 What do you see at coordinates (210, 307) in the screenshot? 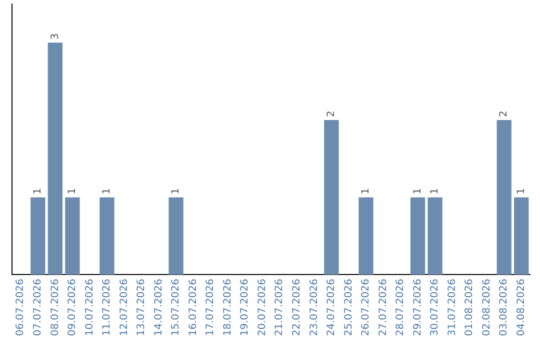
I see `x-tick-label: 17.07.2026` at bounding box center [210, 307].